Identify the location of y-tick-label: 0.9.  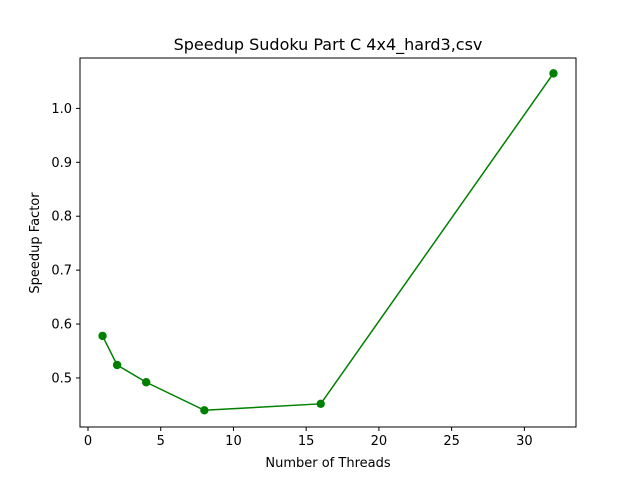
(61, 163).